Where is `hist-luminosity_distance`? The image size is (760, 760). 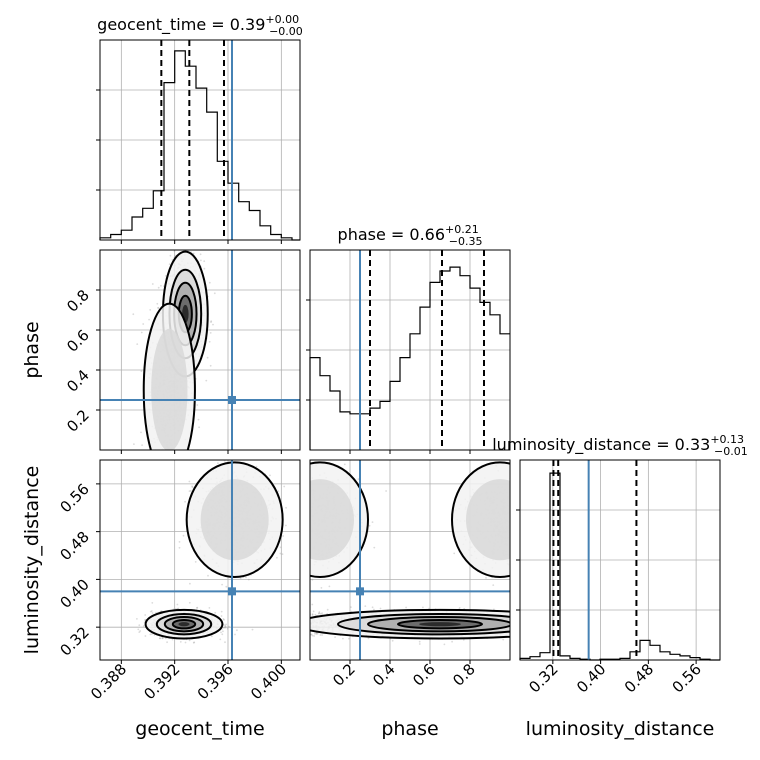
hist-luminosity_distance is located at coordinates (618, 560).